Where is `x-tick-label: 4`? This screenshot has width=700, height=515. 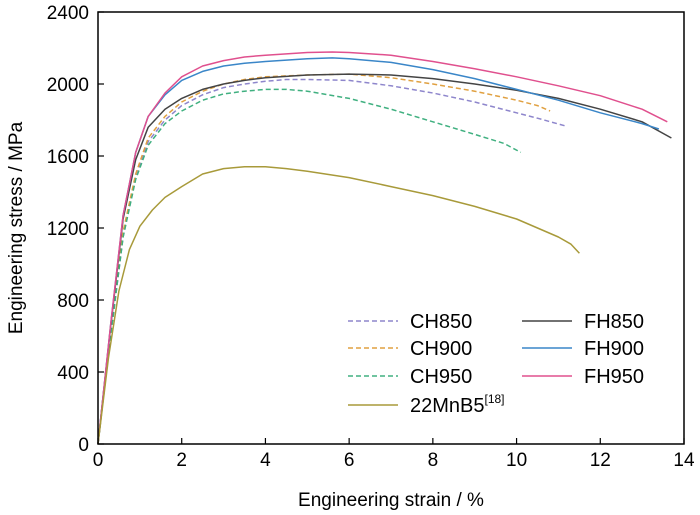
x-tick-label: 4 is located at coordinates (265, 460).